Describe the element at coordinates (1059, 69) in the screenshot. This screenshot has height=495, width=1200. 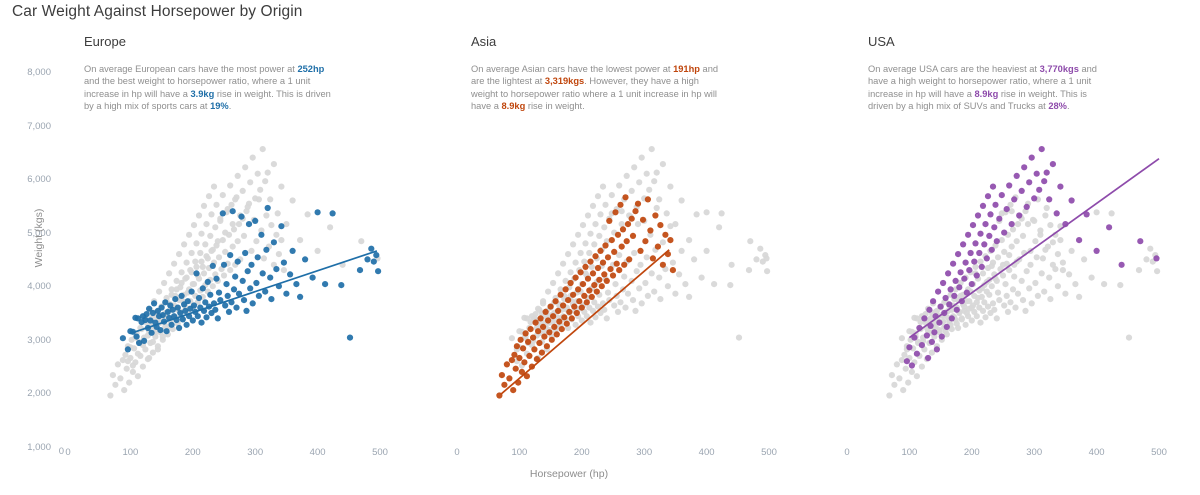
I see `note-highlight: 3,770kgs` at that location.